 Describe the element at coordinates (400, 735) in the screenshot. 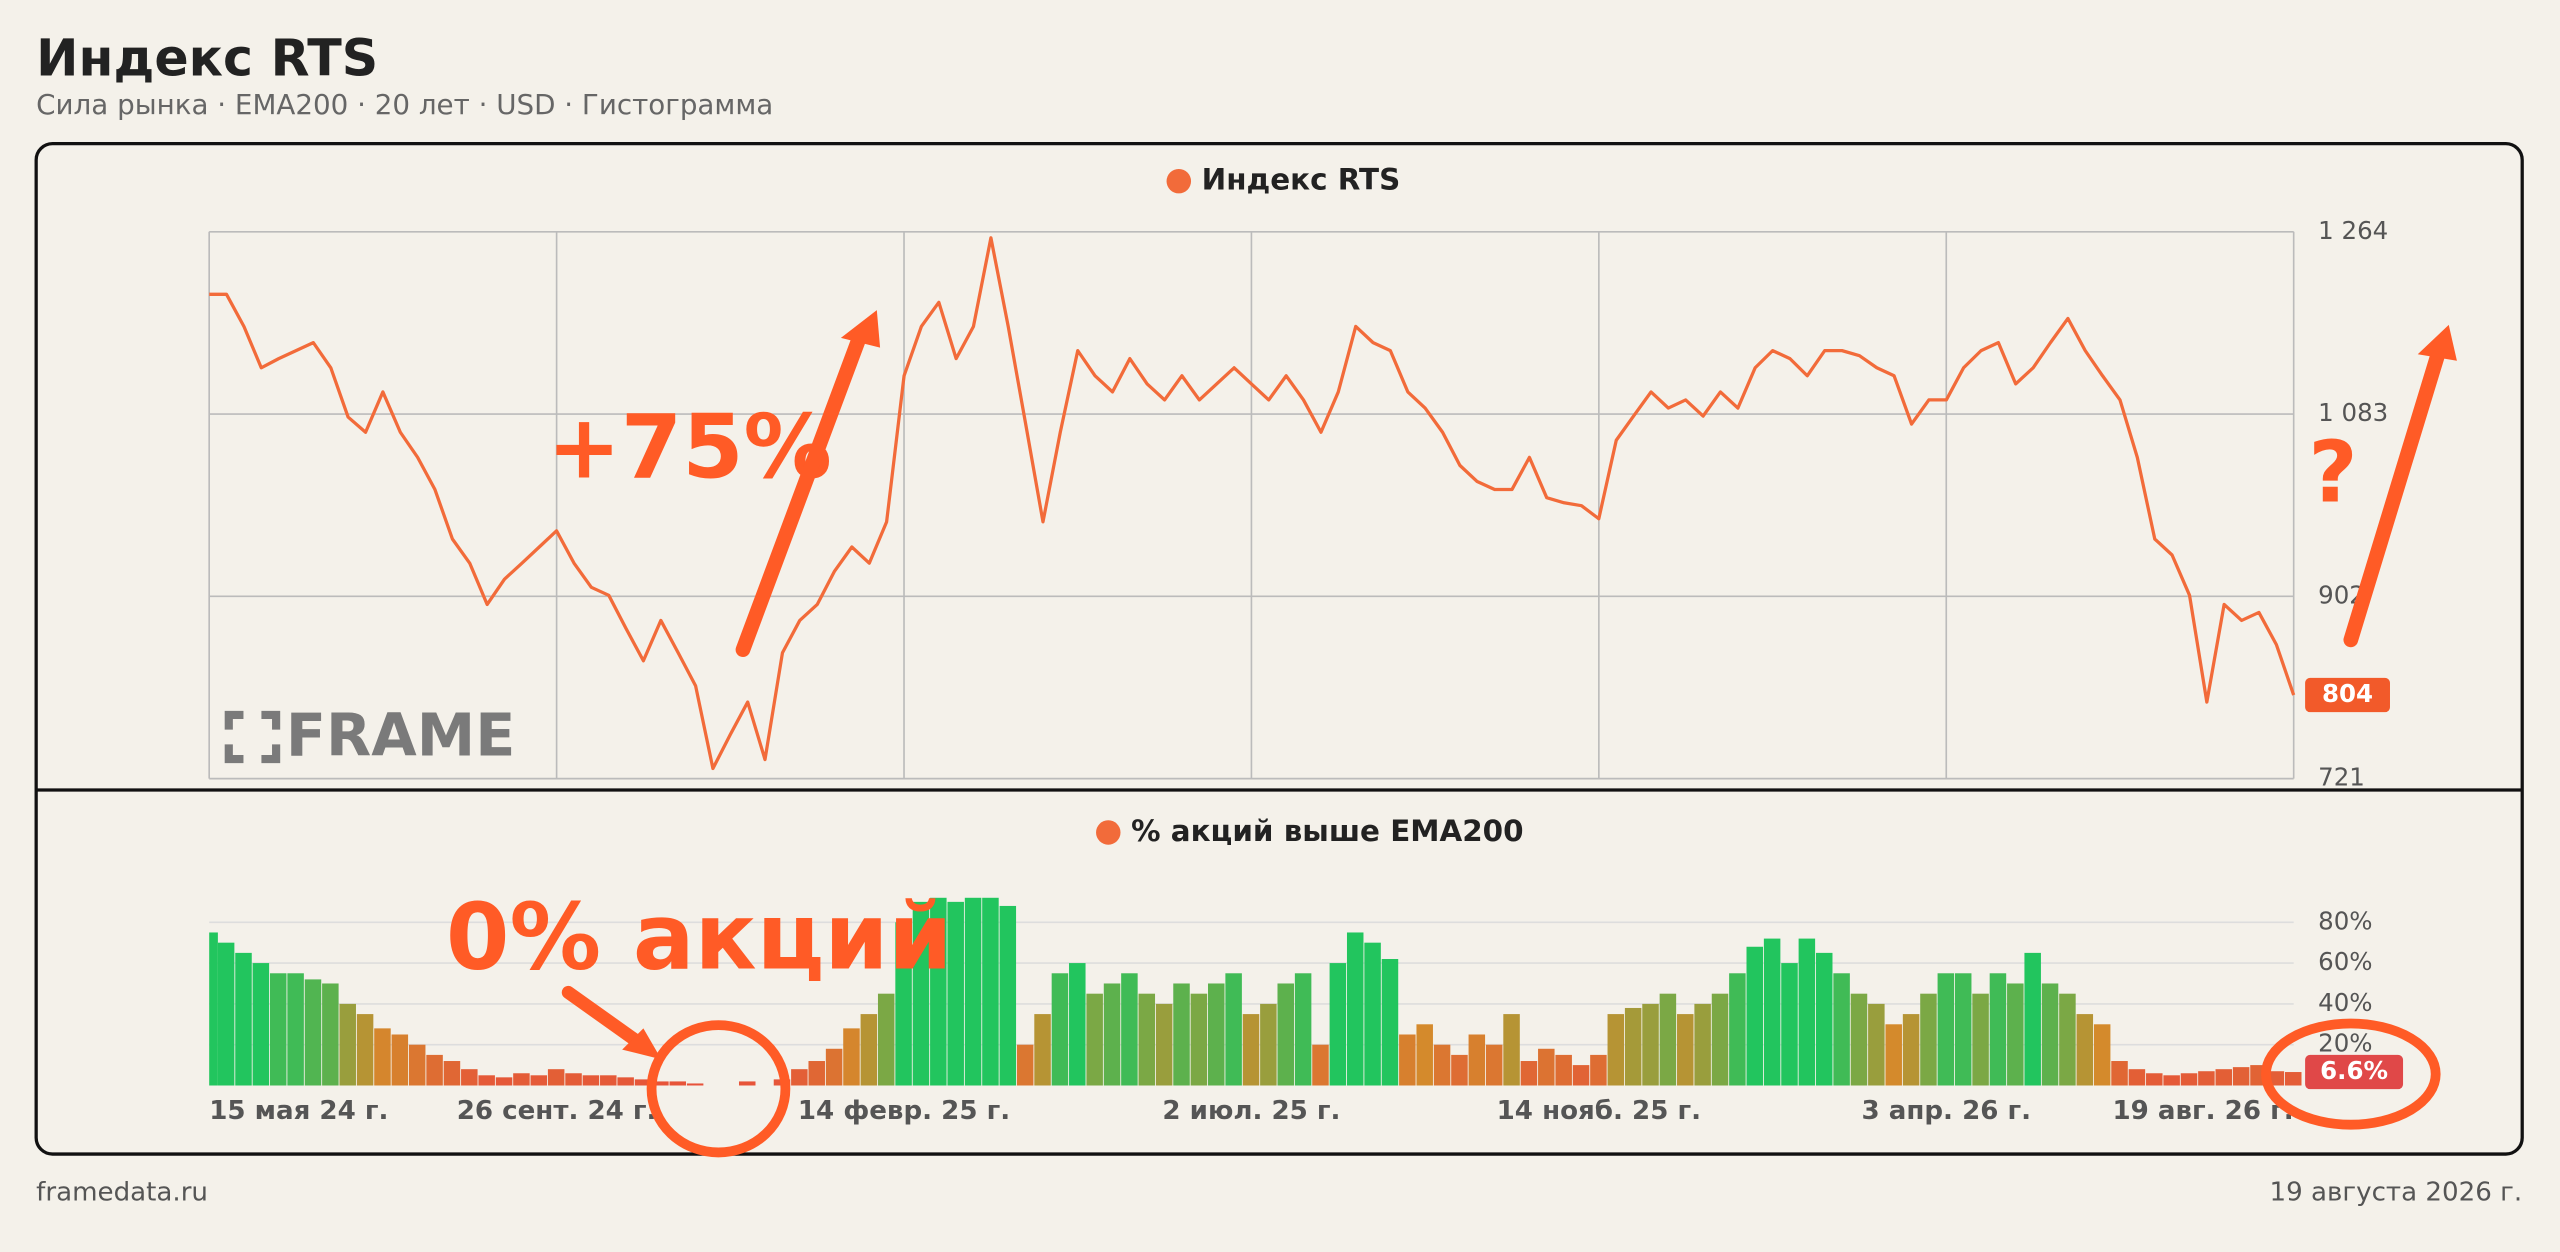

I see `watermark-text: FRAME` at that location.